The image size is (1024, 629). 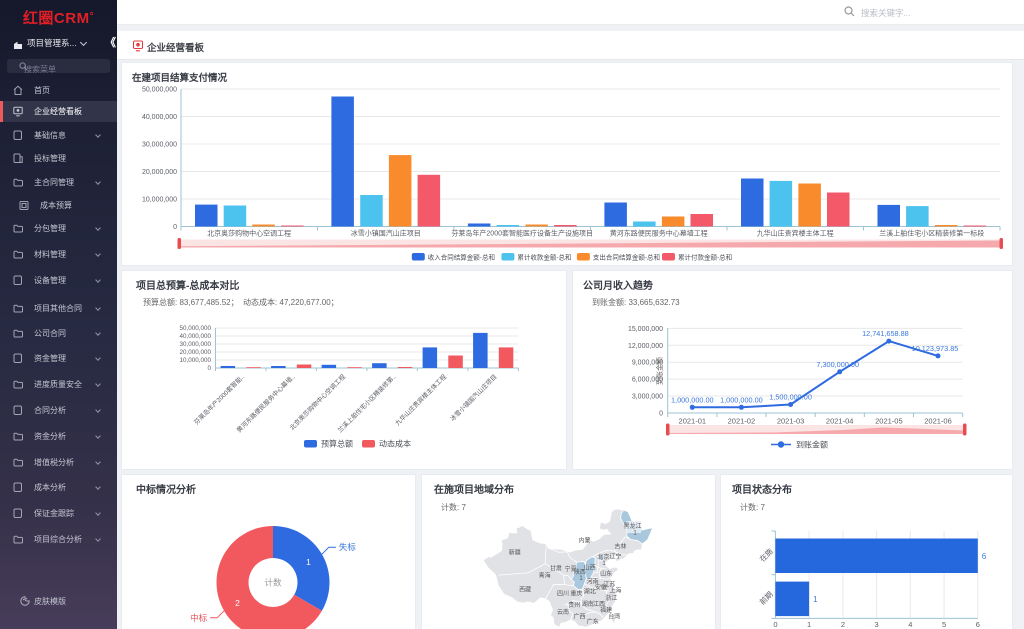 What do you see at coordinates (766, 555) in the screenshot?
I see `svg-text: 在施` at bounding box center [766, 555].